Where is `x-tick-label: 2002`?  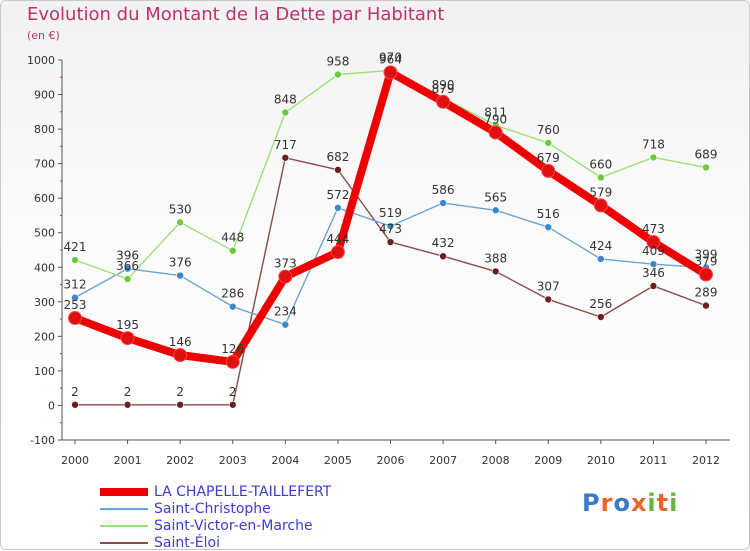 x-tick-label: 2002 is located at coordinates (180, 460).